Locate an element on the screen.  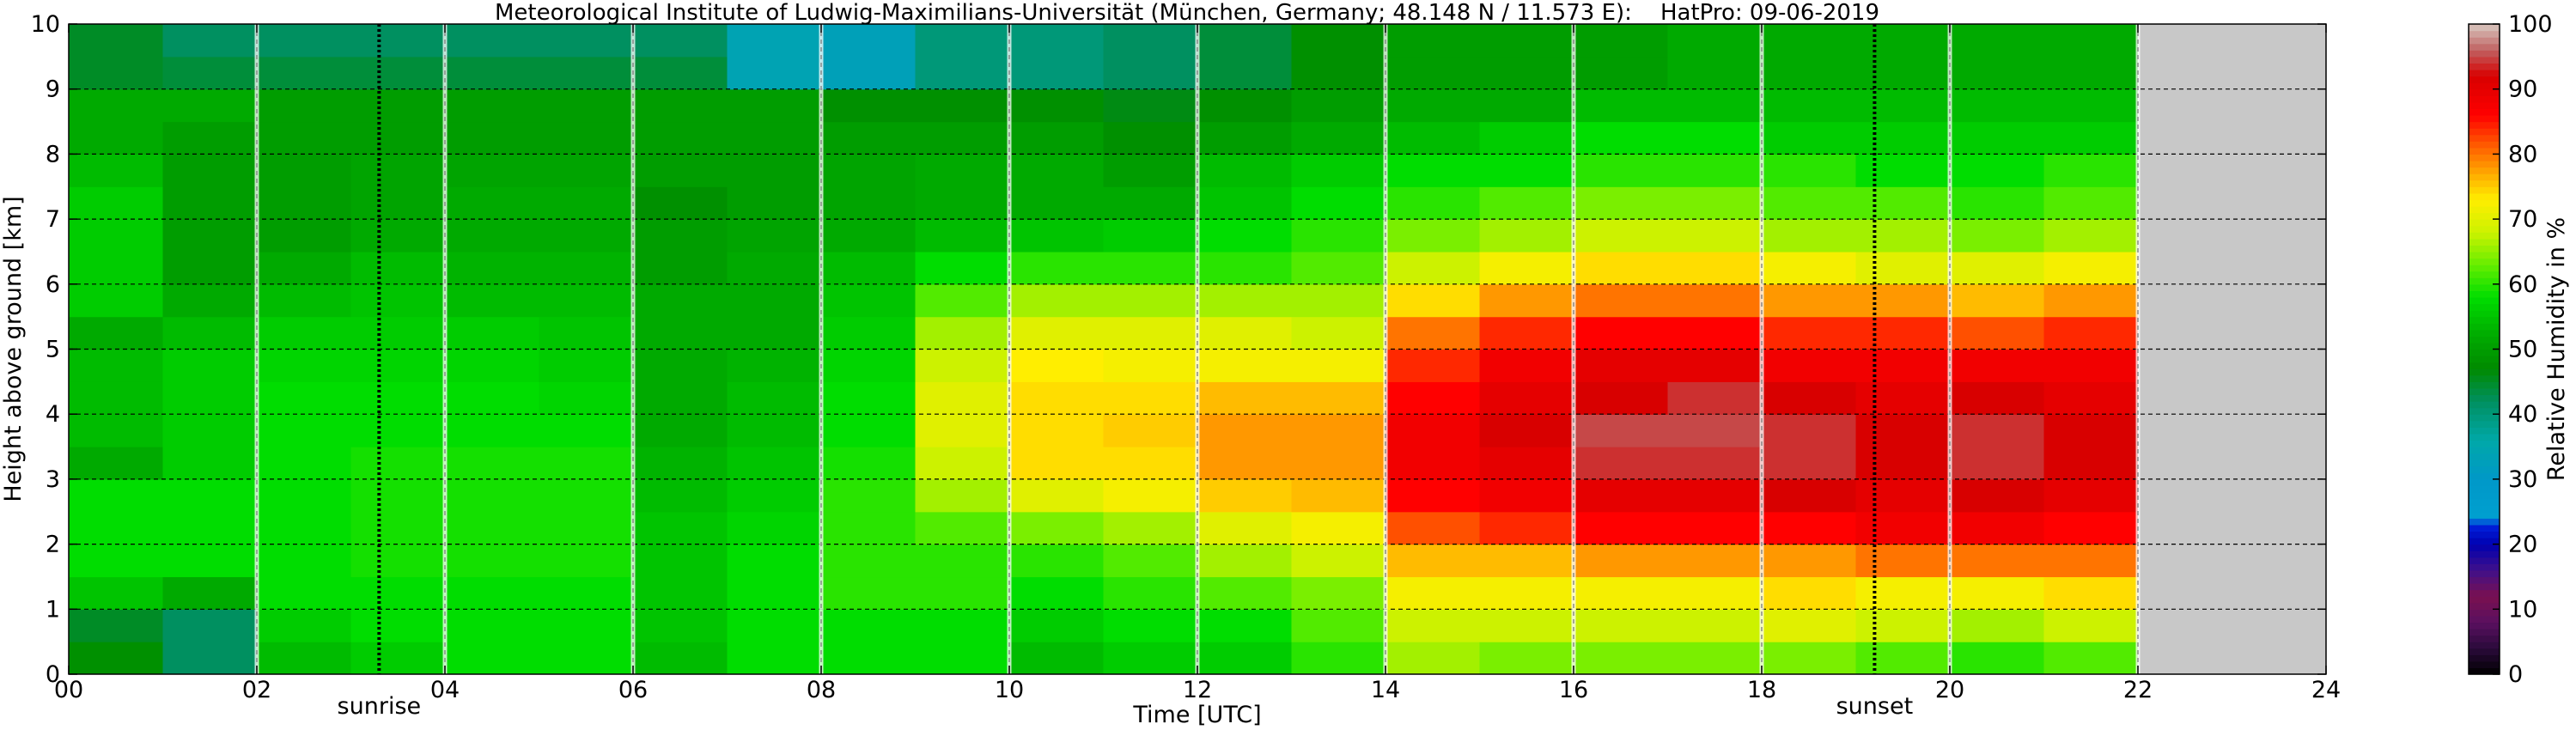
colorbar-ticks: 0 10 20 30 40 50 60 70 80 90 100 is located at coordinates (2523, 349).